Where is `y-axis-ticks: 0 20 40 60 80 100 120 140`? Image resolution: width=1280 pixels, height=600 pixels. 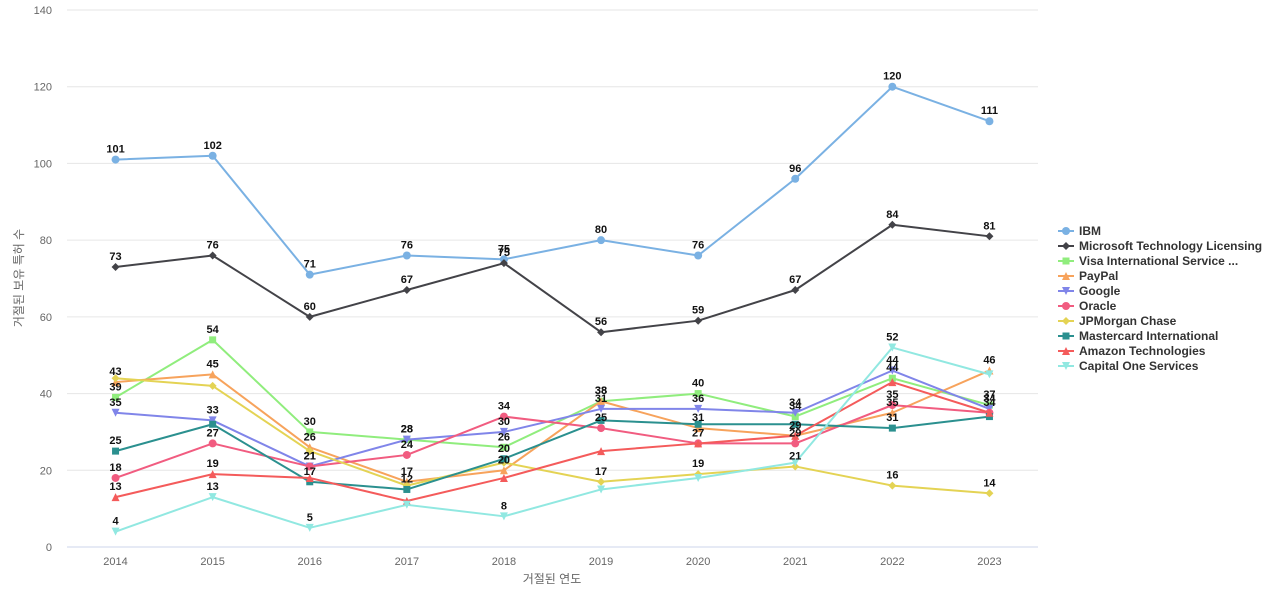 y-axis-ticks: 0 20 40 60 80 100 120 140 is located at coordinates (43, 279).